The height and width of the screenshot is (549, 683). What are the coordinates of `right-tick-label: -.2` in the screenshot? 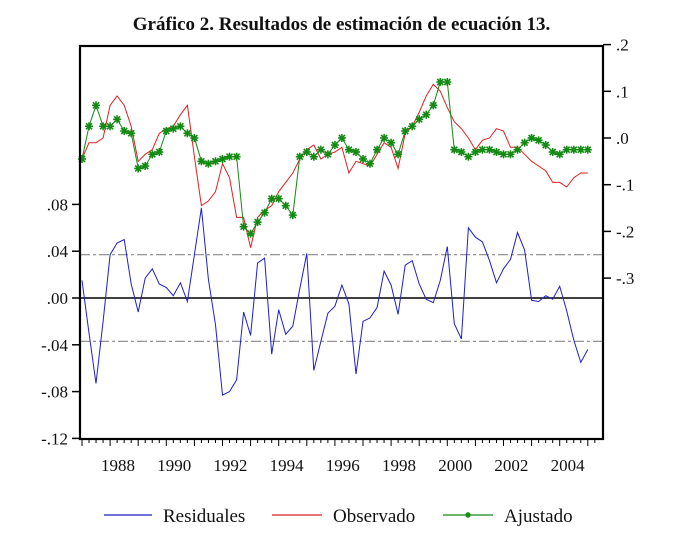 It's located at (625, 231).